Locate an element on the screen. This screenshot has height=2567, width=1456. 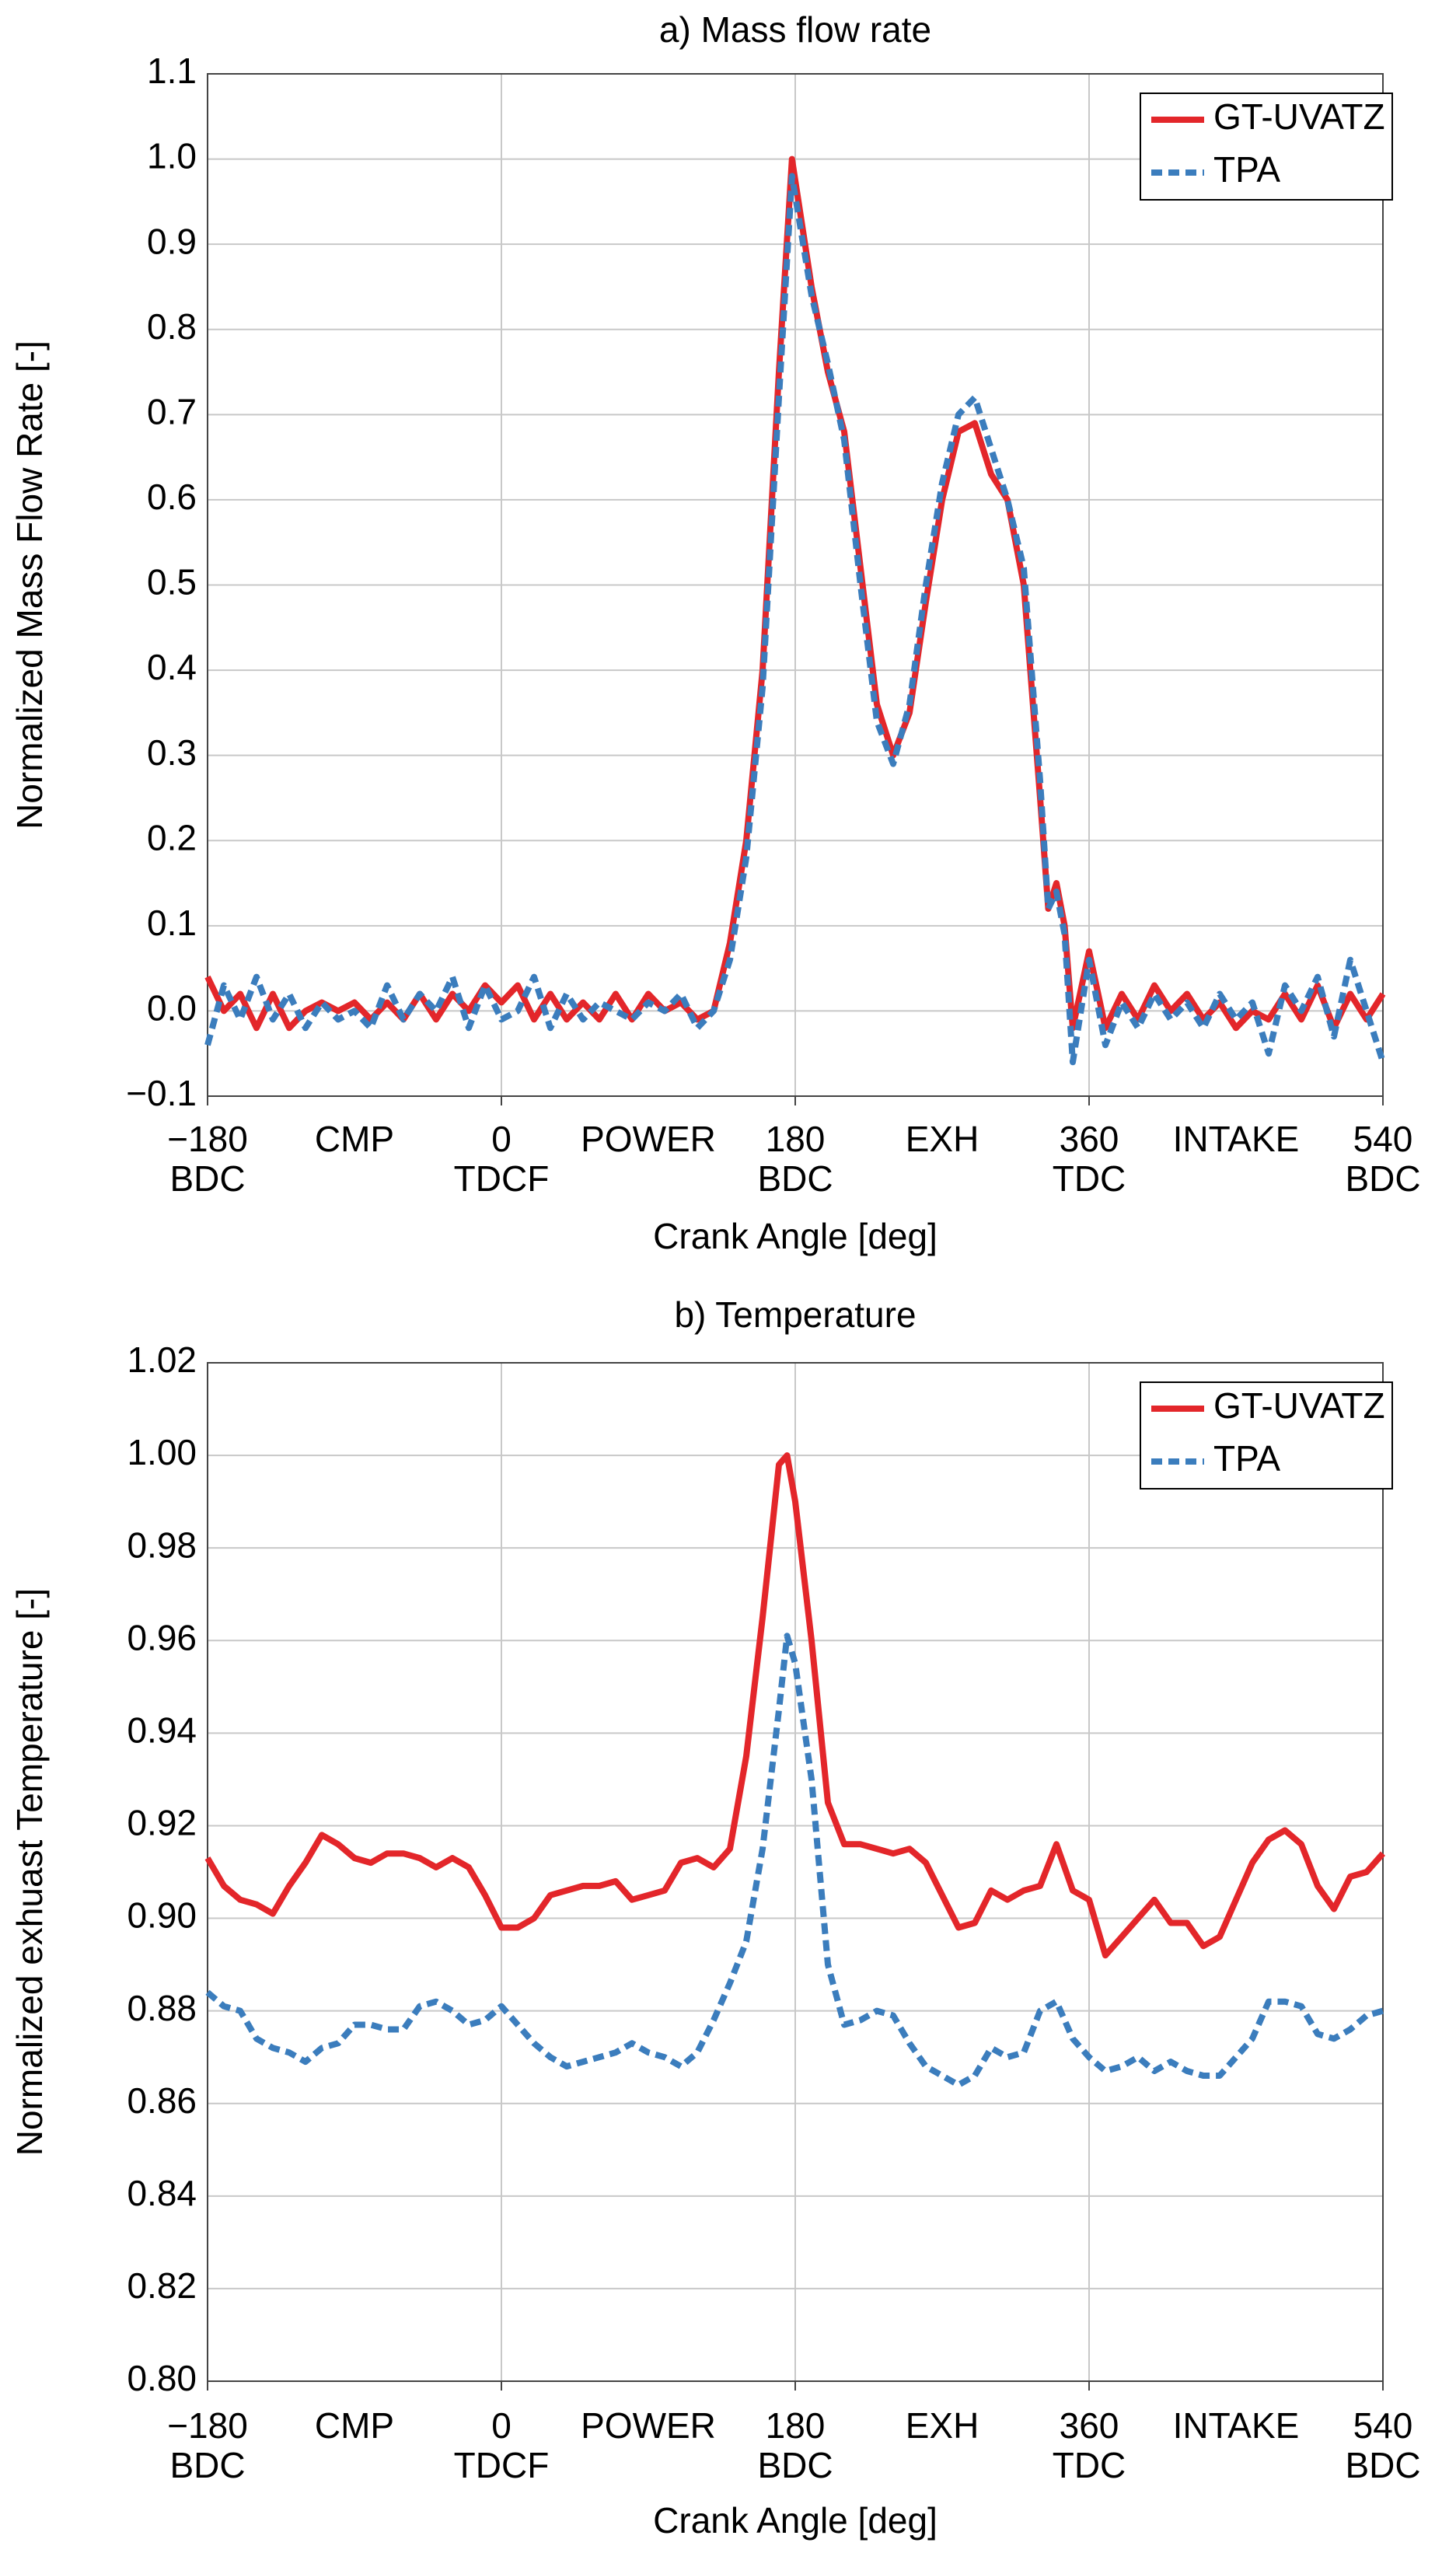
y-tick-label: 0.7 is located at coordinates (172, 411).